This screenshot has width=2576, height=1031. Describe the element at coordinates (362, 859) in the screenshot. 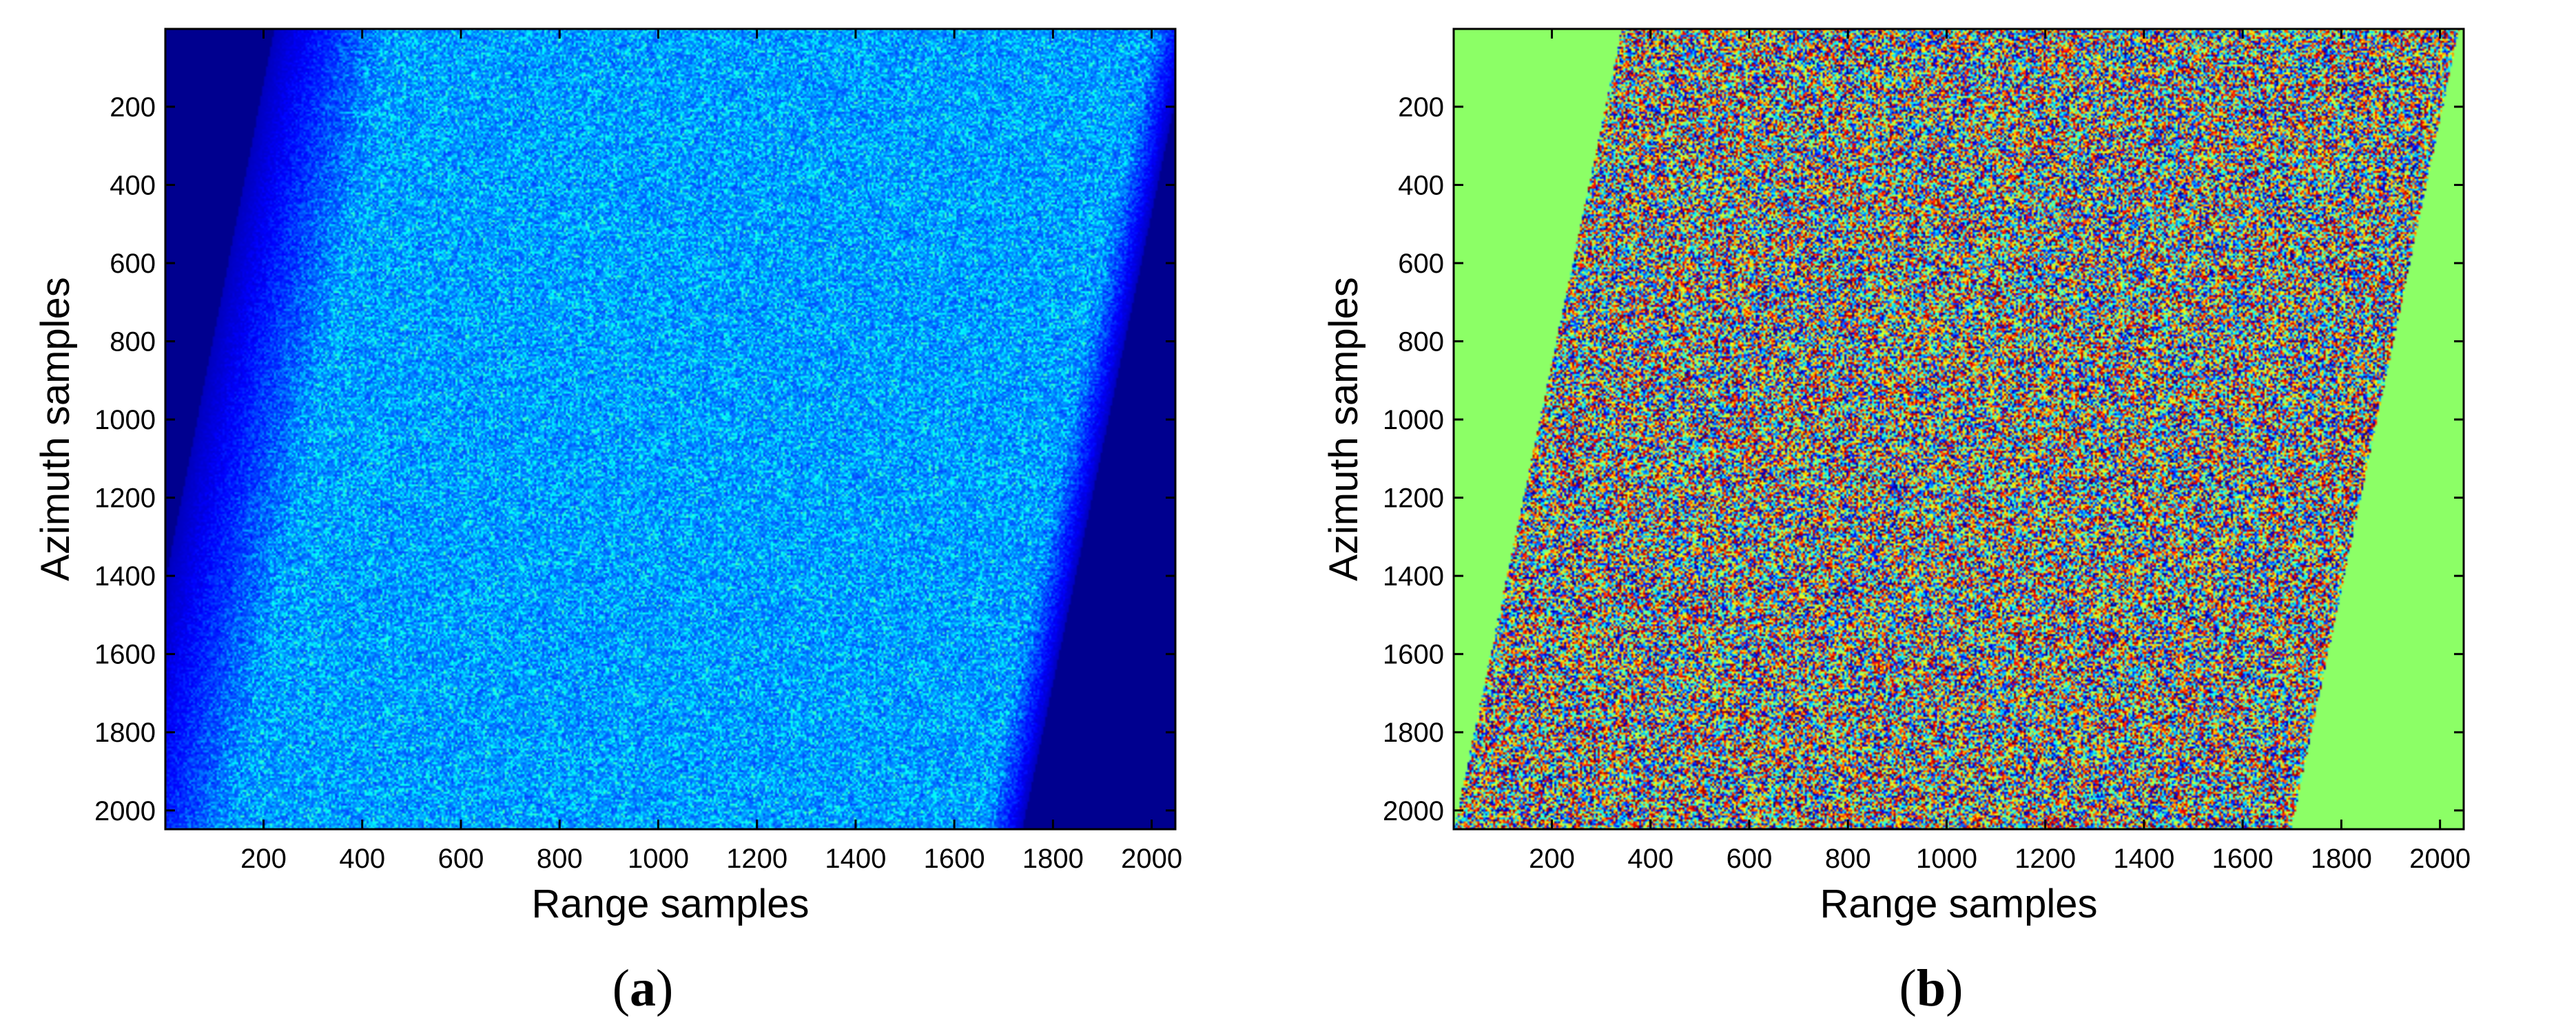

I see `x-tick-label-a: 400` at that location.